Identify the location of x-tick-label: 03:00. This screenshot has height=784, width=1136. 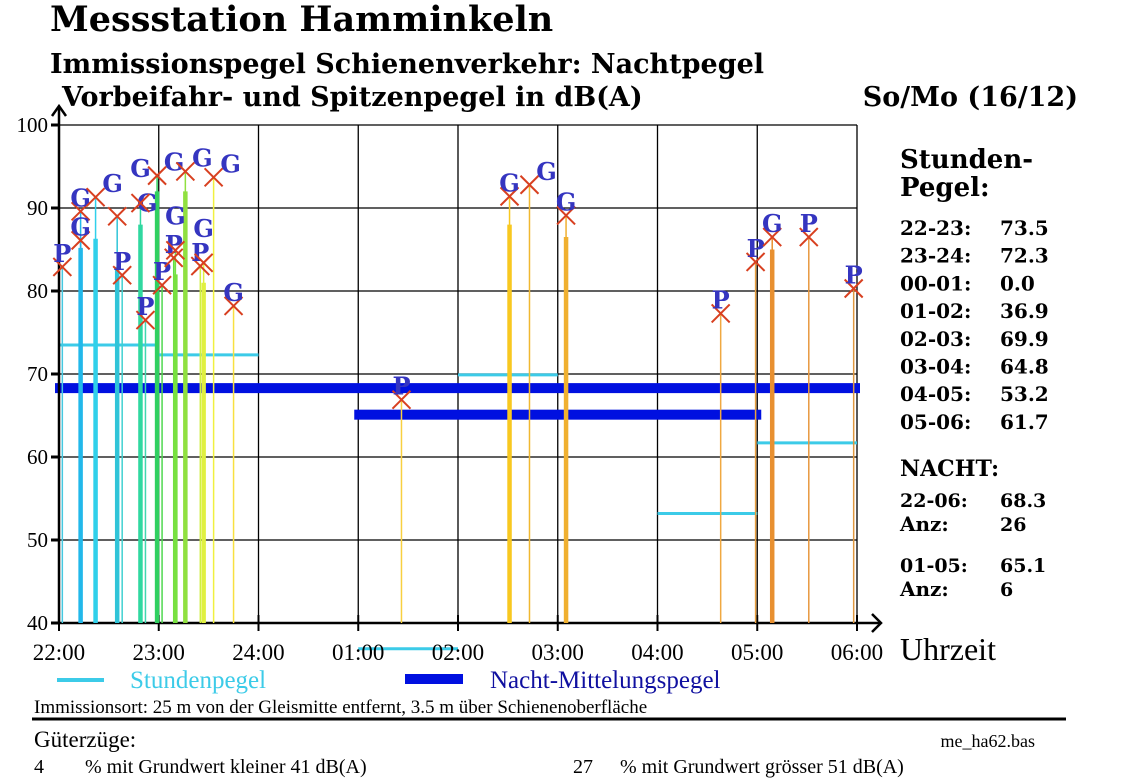
(558, 652).